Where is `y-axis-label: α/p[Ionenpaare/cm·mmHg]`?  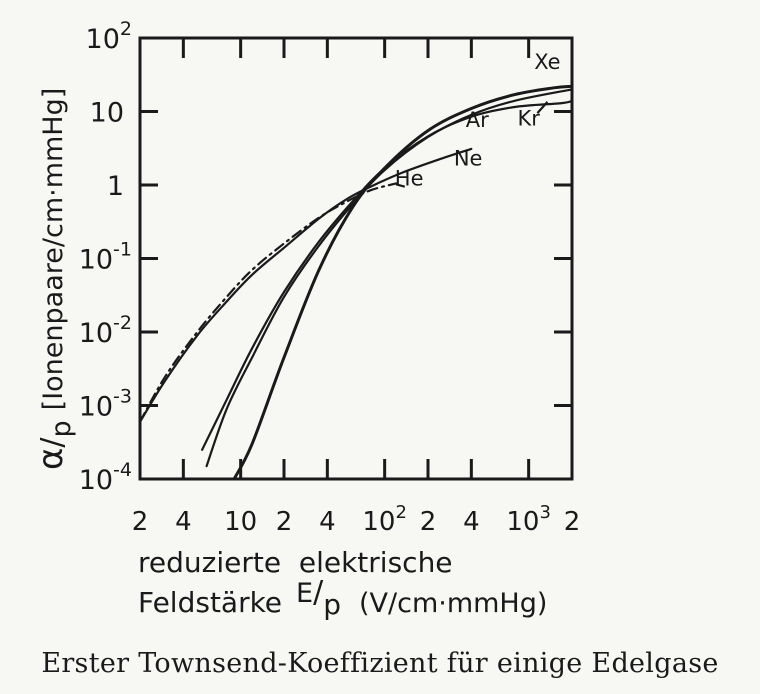 y-axis-label: α/p[Ionenpaare/cm·mmHg] is located at coordinates (54, 279).